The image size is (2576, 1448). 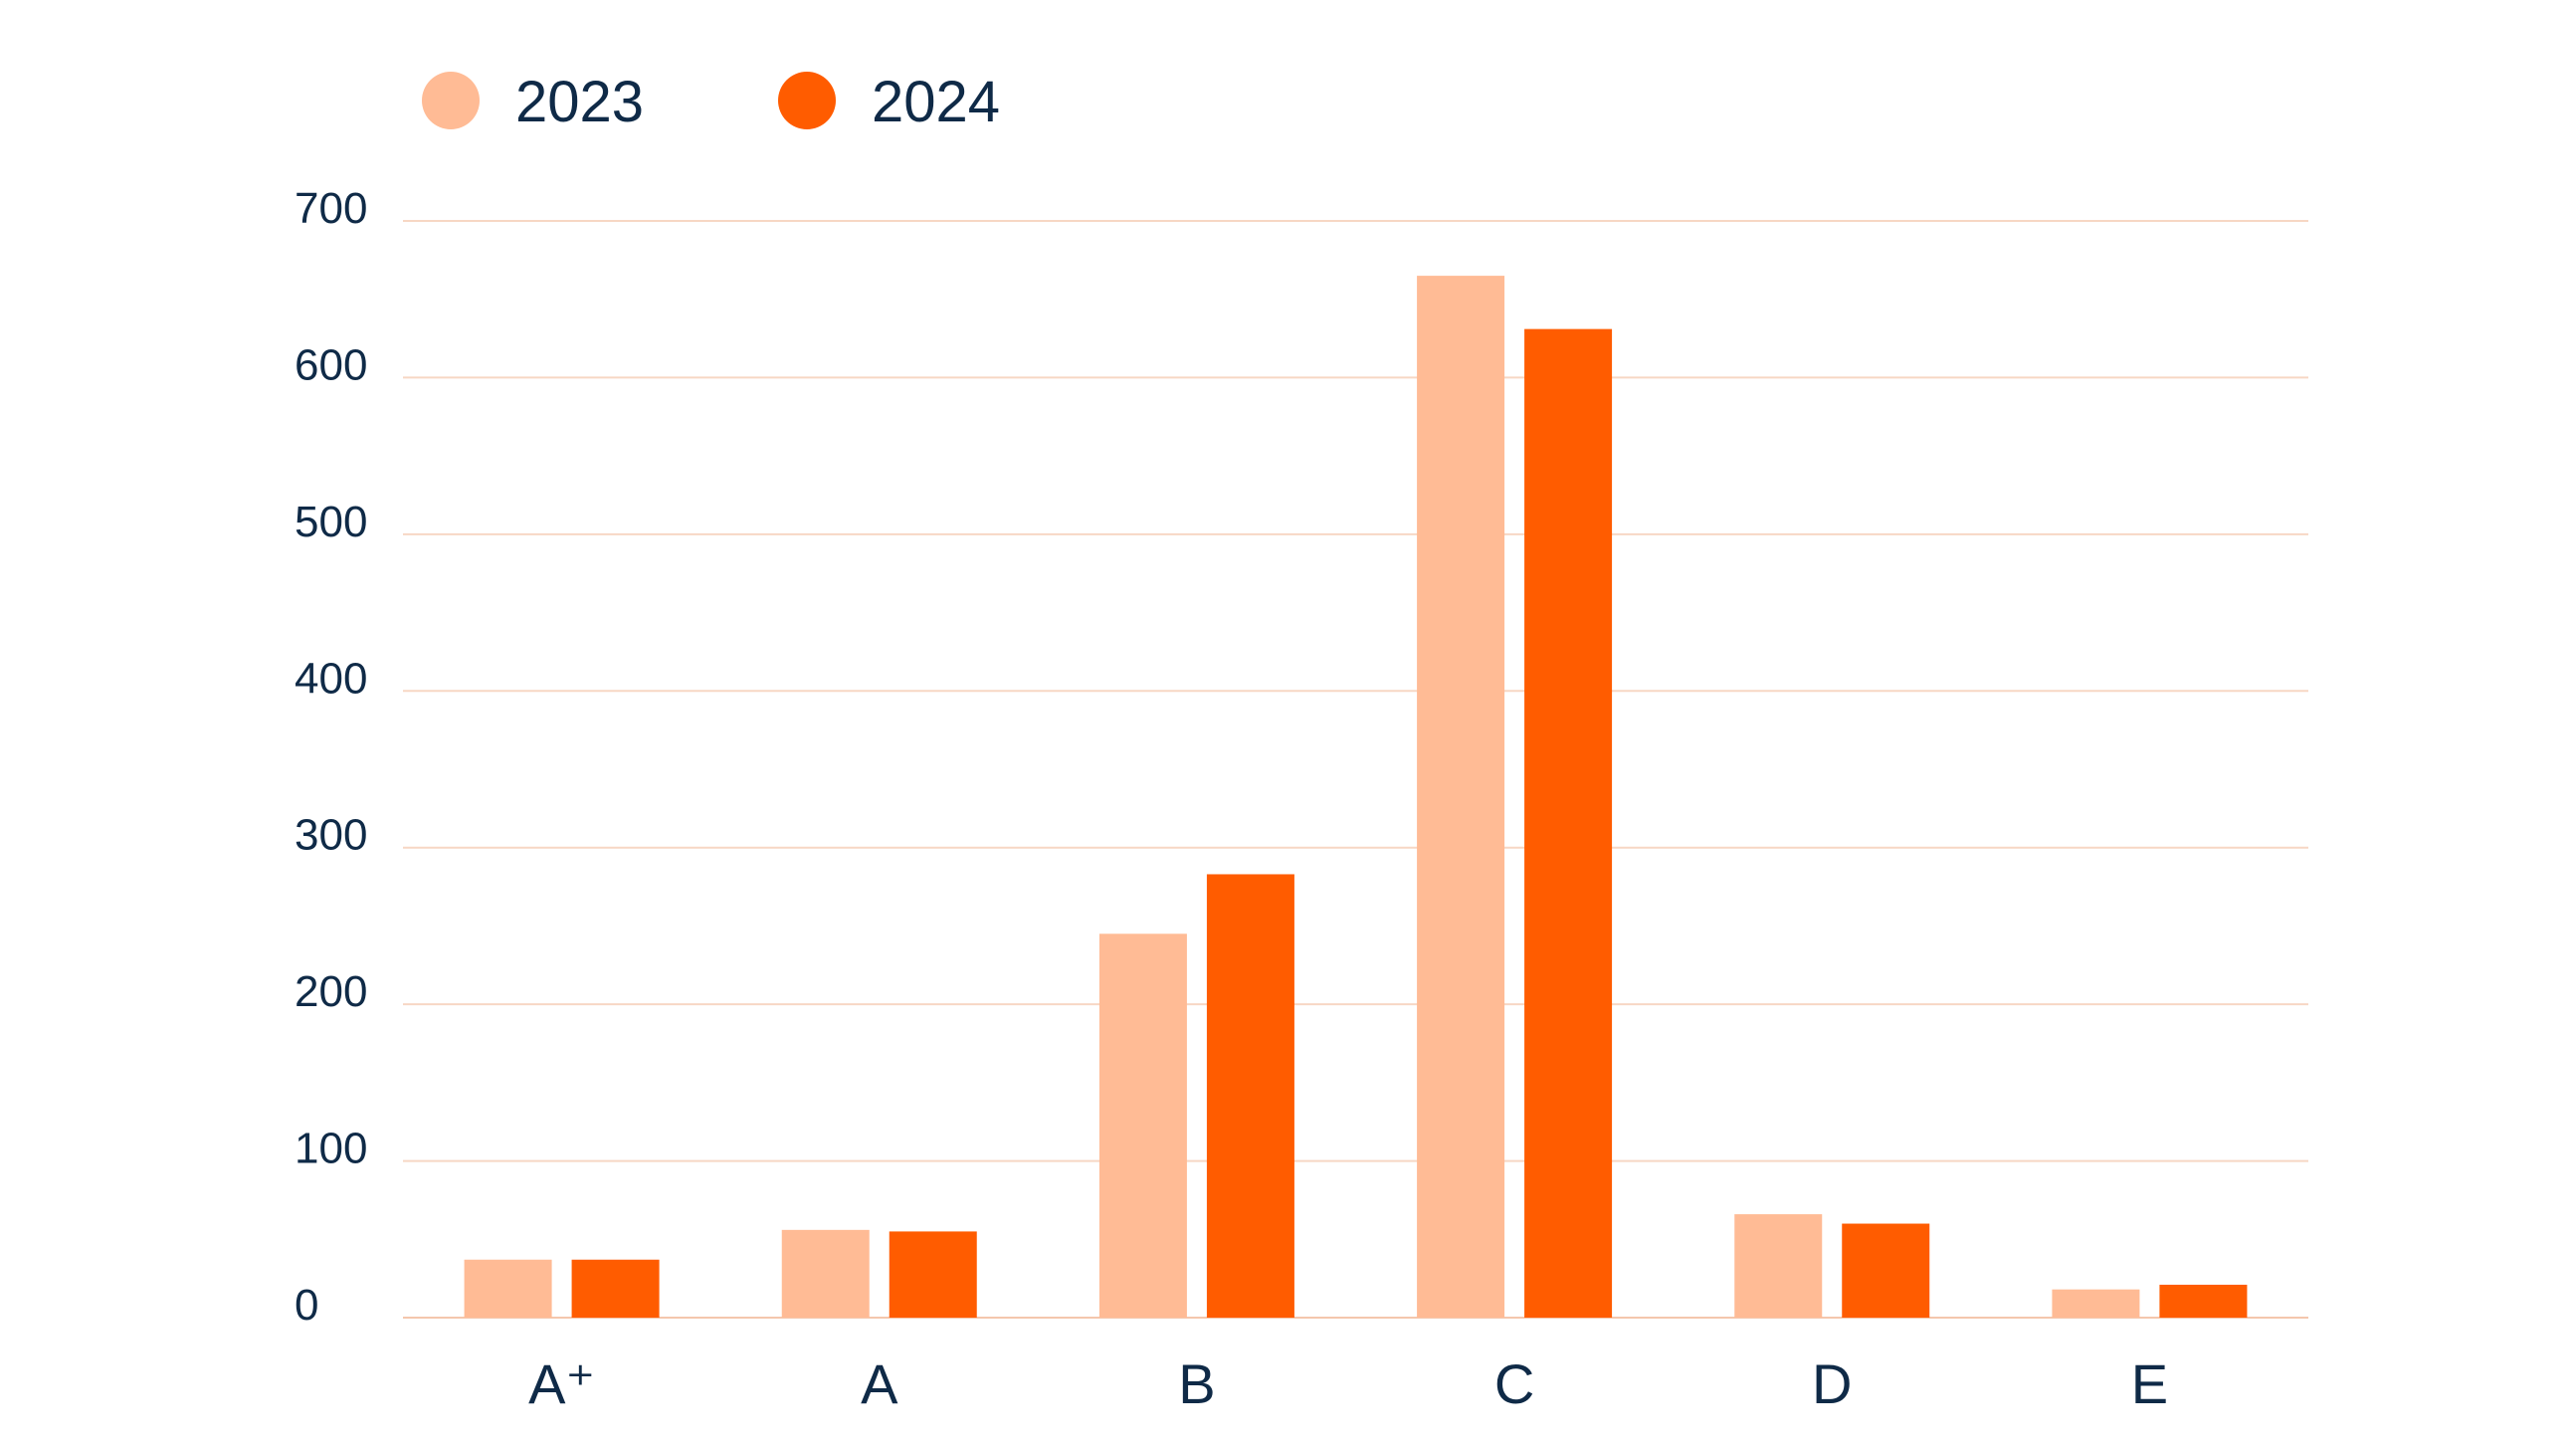 I want to click on y-tick-label: 0, so click(x=306, y=1305).